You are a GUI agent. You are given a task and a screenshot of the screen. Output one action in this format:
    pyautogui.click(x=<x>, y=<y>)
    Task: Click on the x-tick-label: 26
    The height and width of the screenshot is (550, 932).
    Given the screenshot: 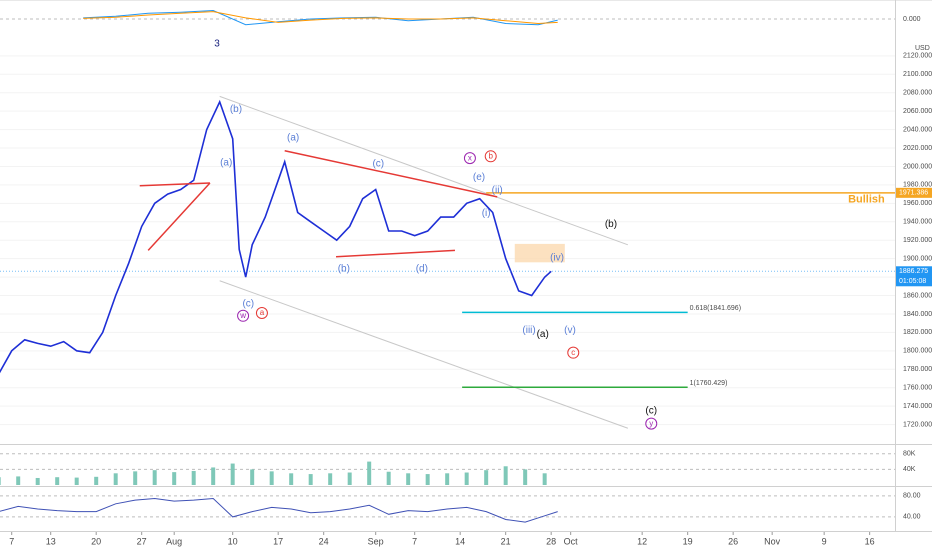 What is the action you would take?
    pyautogui.click(x=733, y=541)
    